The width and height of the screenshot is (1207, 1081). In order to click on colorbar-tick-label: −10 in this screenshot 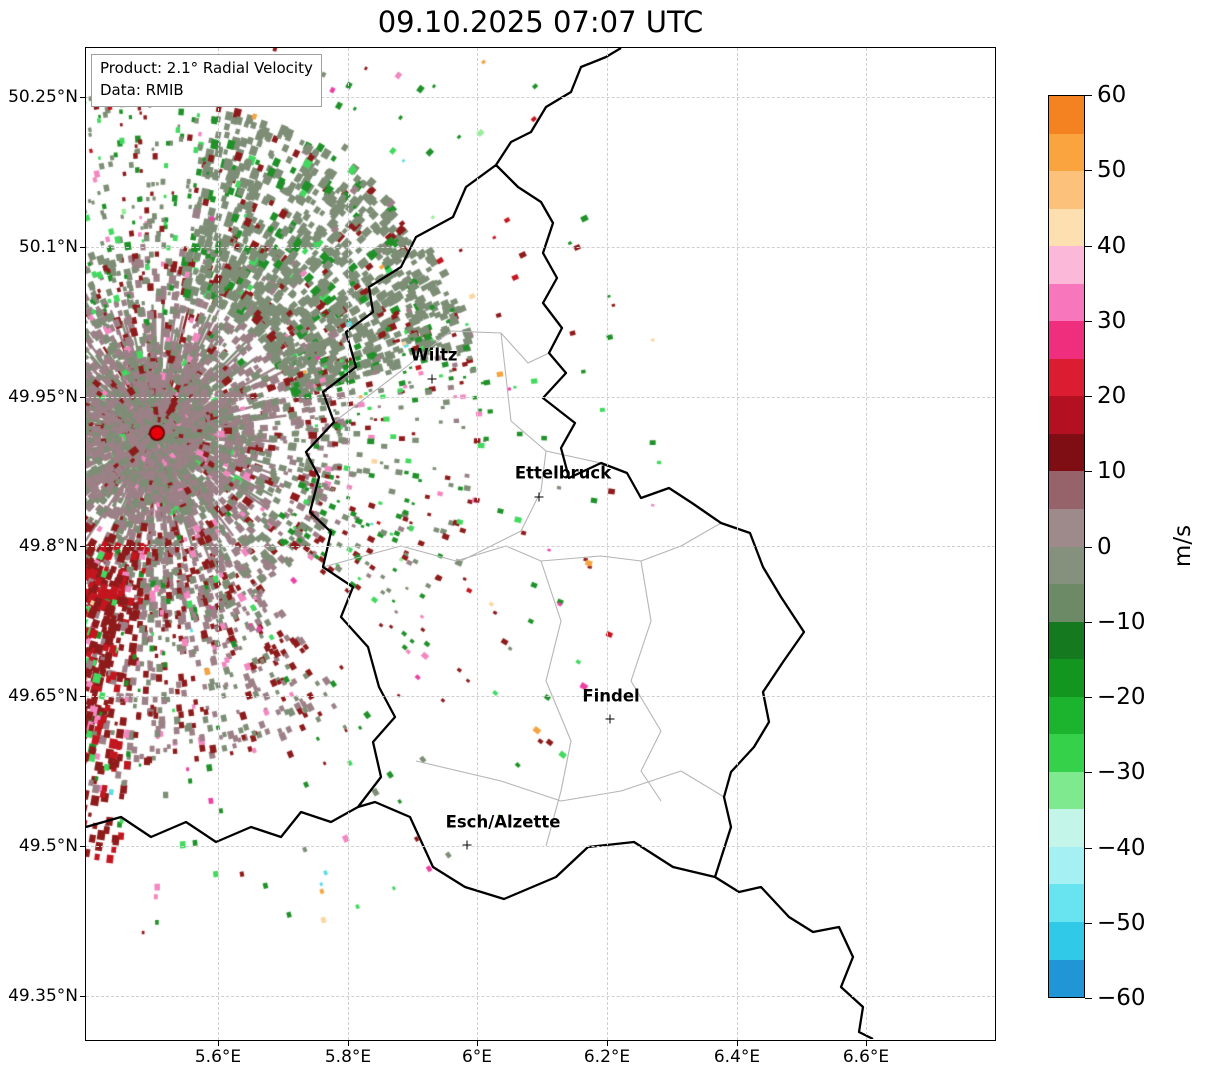, I will do `click(1121, 621)`.